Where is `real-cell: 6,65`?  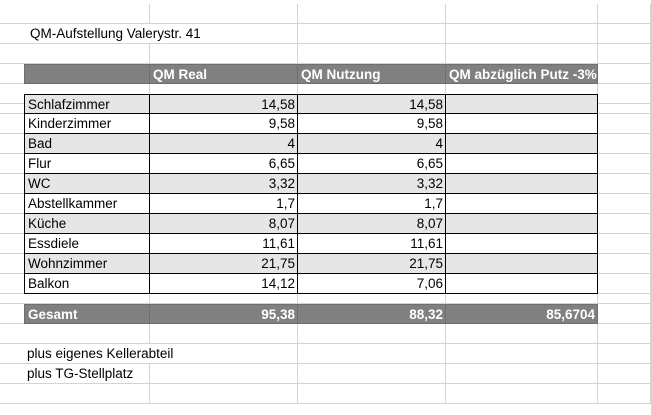 real-cell: 6,65 is located at coordinates (224, 164).